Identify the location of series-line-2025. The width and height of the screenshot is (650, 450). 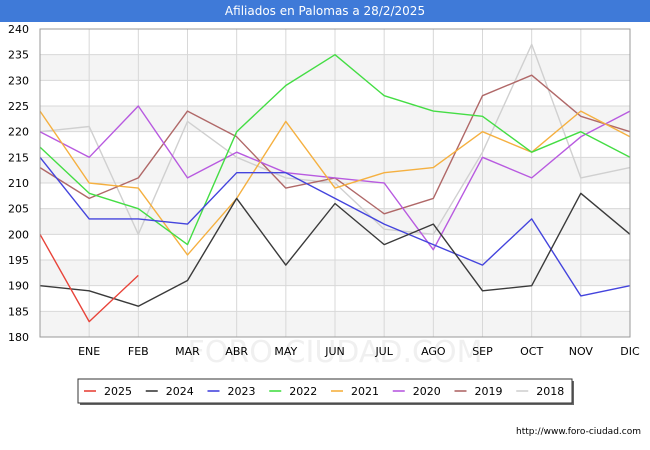
(89, 278).